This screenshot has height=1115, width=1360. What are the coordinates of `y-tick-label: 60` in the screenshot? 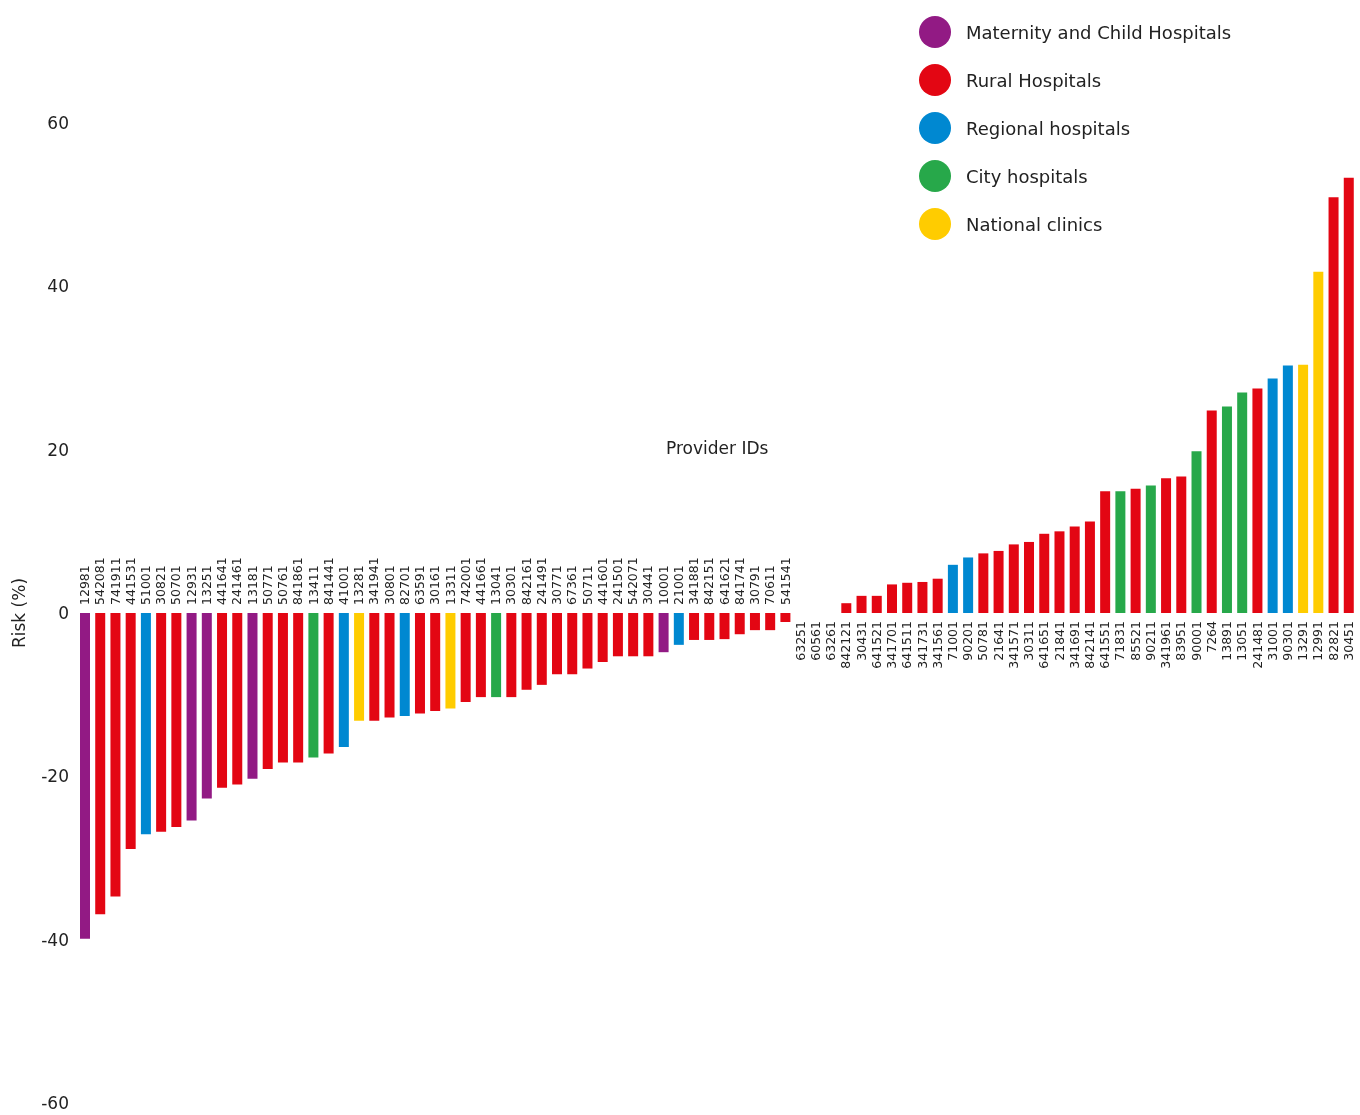 It's located at (58, 123).